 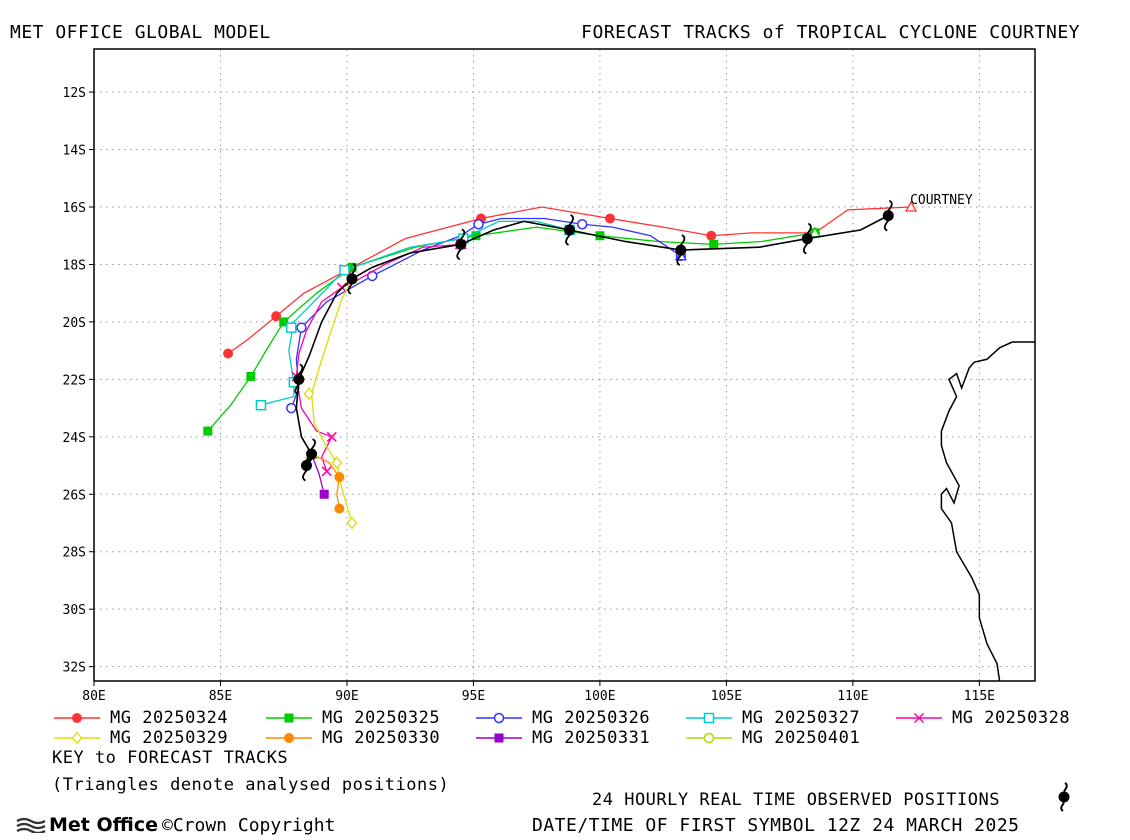 I want to click on storm-name-label: COURTNEY, so click(x=941, y=200).